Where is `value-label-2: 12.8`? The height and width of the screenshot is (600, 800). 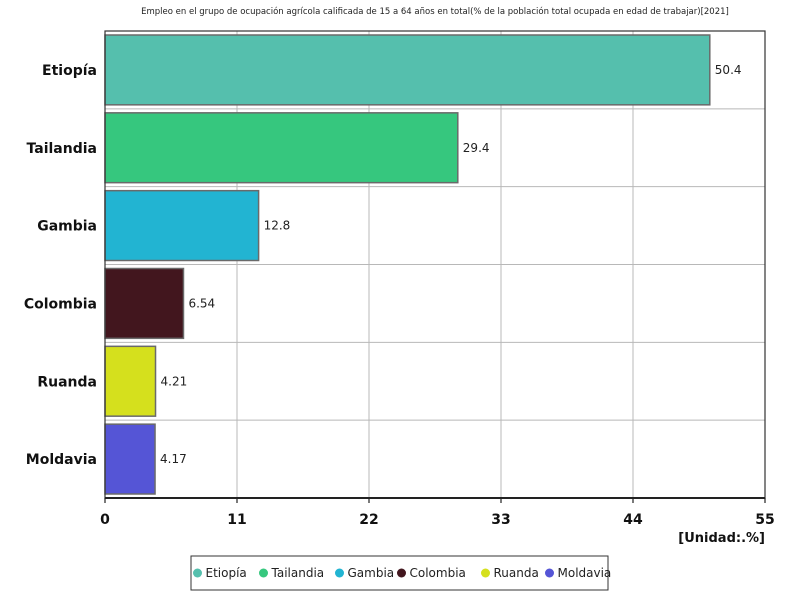 value-label-2: 12.8 is located at coordinates (277, 226).